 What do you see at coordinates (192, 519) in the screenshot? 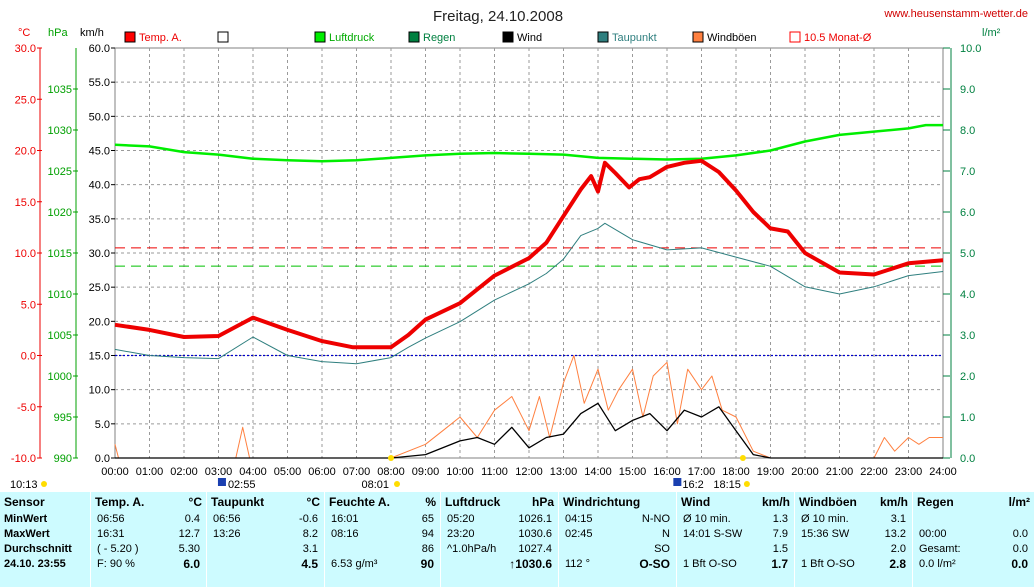
I see `temp-min-value: 0.4` at bounding box center [192, 519].